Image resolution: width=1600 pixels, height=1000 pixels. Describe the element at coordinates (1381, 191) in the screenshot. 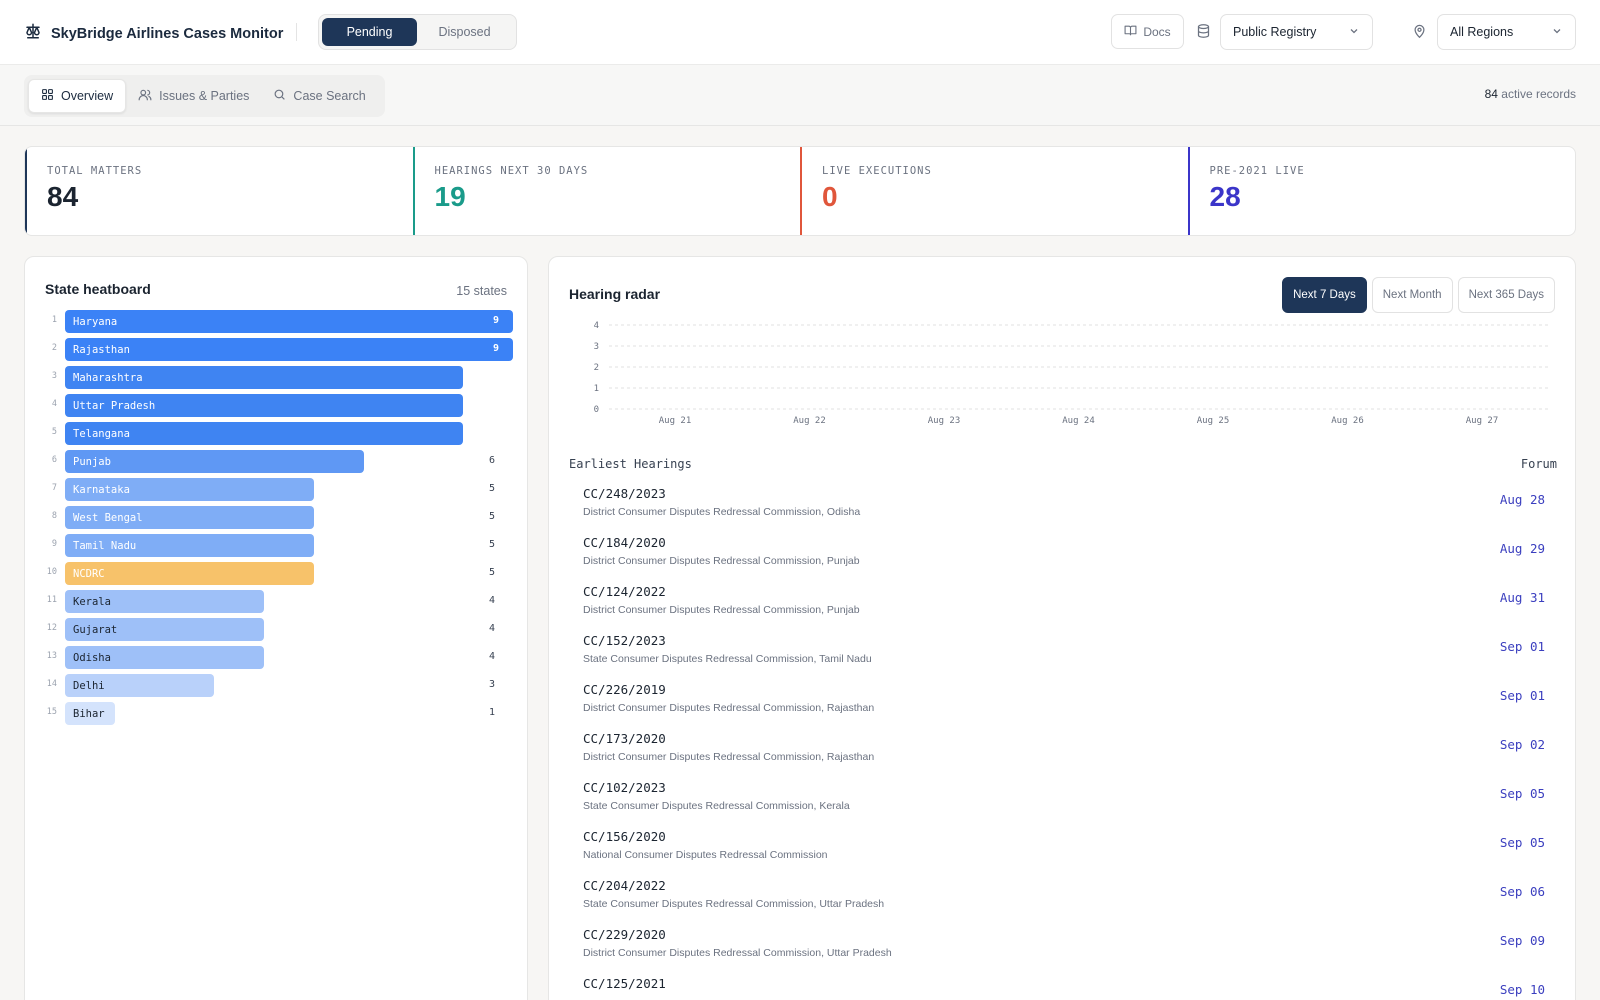

I see `kpi-pre-2021-live: PRE-2021 LIVE 28` at that location.